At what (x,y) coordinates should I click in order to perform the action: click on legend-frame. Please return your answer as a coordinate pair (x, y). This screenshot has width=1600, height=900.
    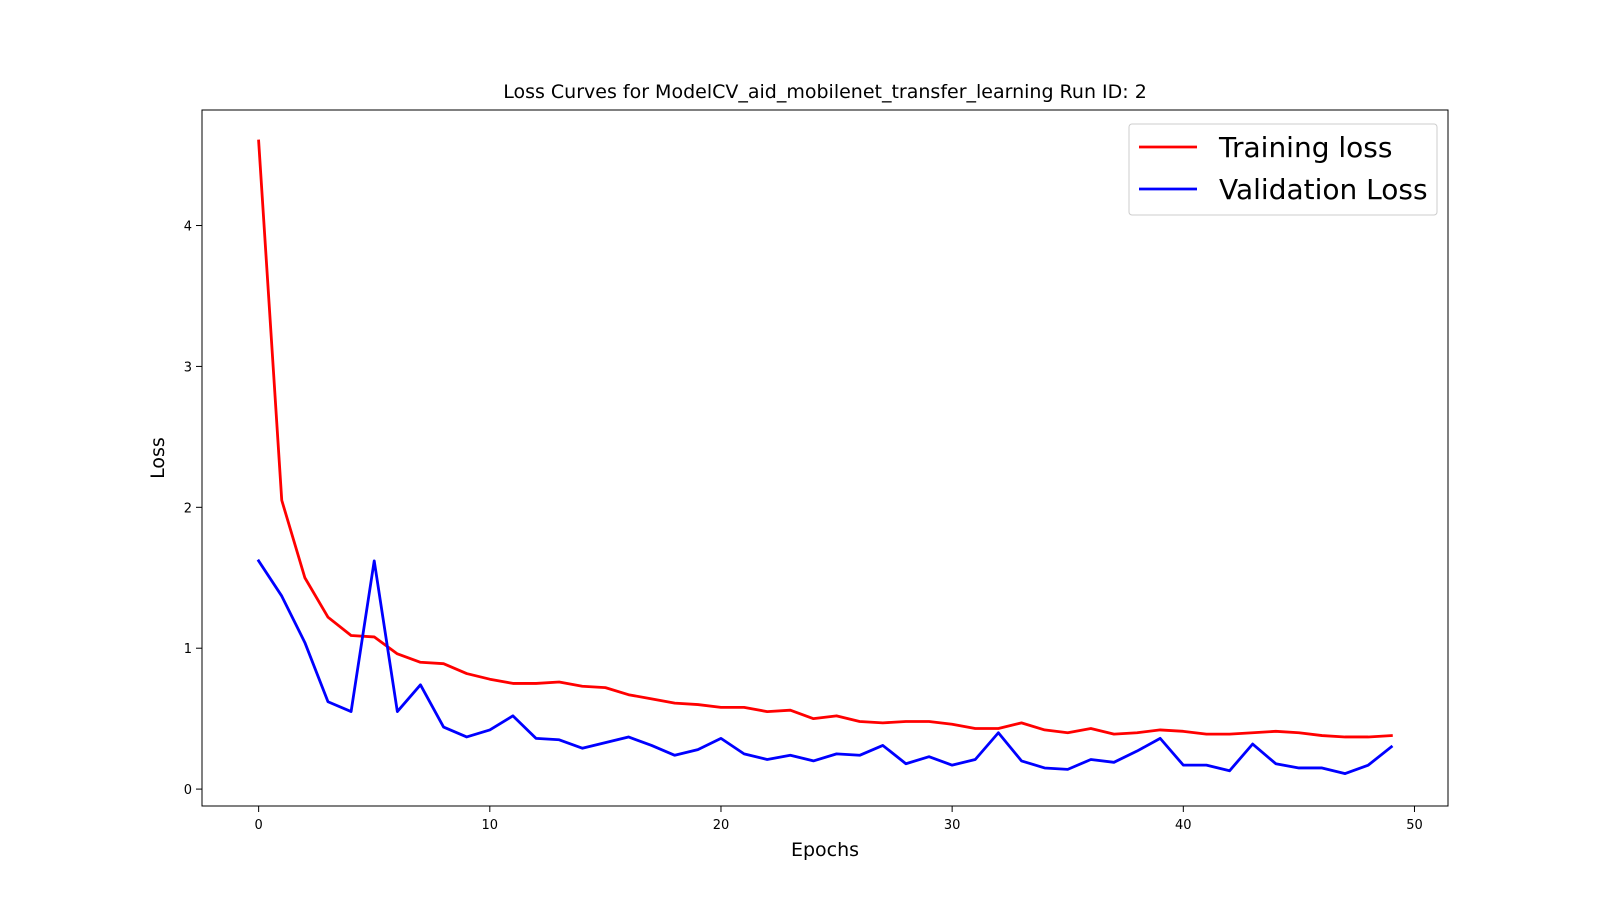
    Looking at the image, I should click on (1283, 169).